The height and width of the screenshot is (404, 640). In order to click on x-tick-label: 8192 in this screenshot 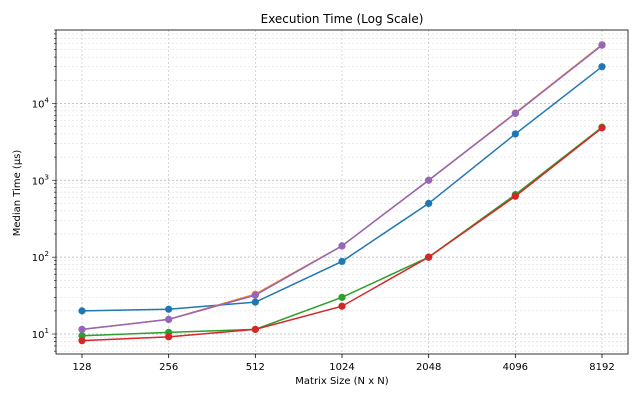, I will do `click(601, 367)`.